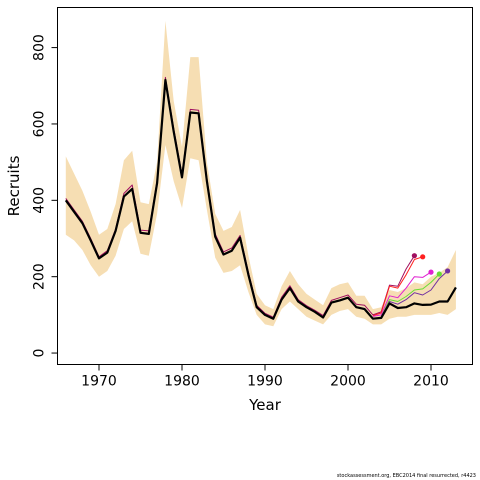 This screenshot has height=480, width=480. I want to click on x-tick-label-1990: 1990, so click(265, 382).